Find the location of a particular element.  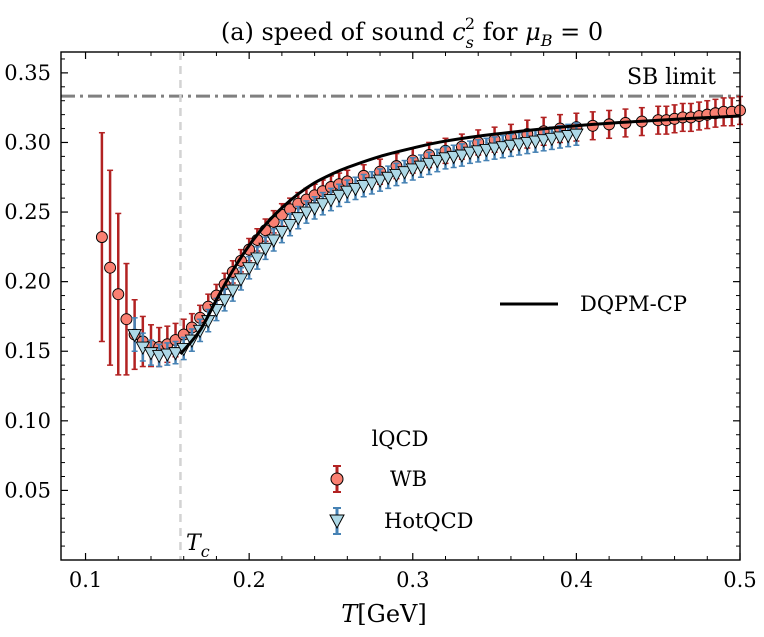

x-tick-label: 0.2 is located at coordinates (248, 580).